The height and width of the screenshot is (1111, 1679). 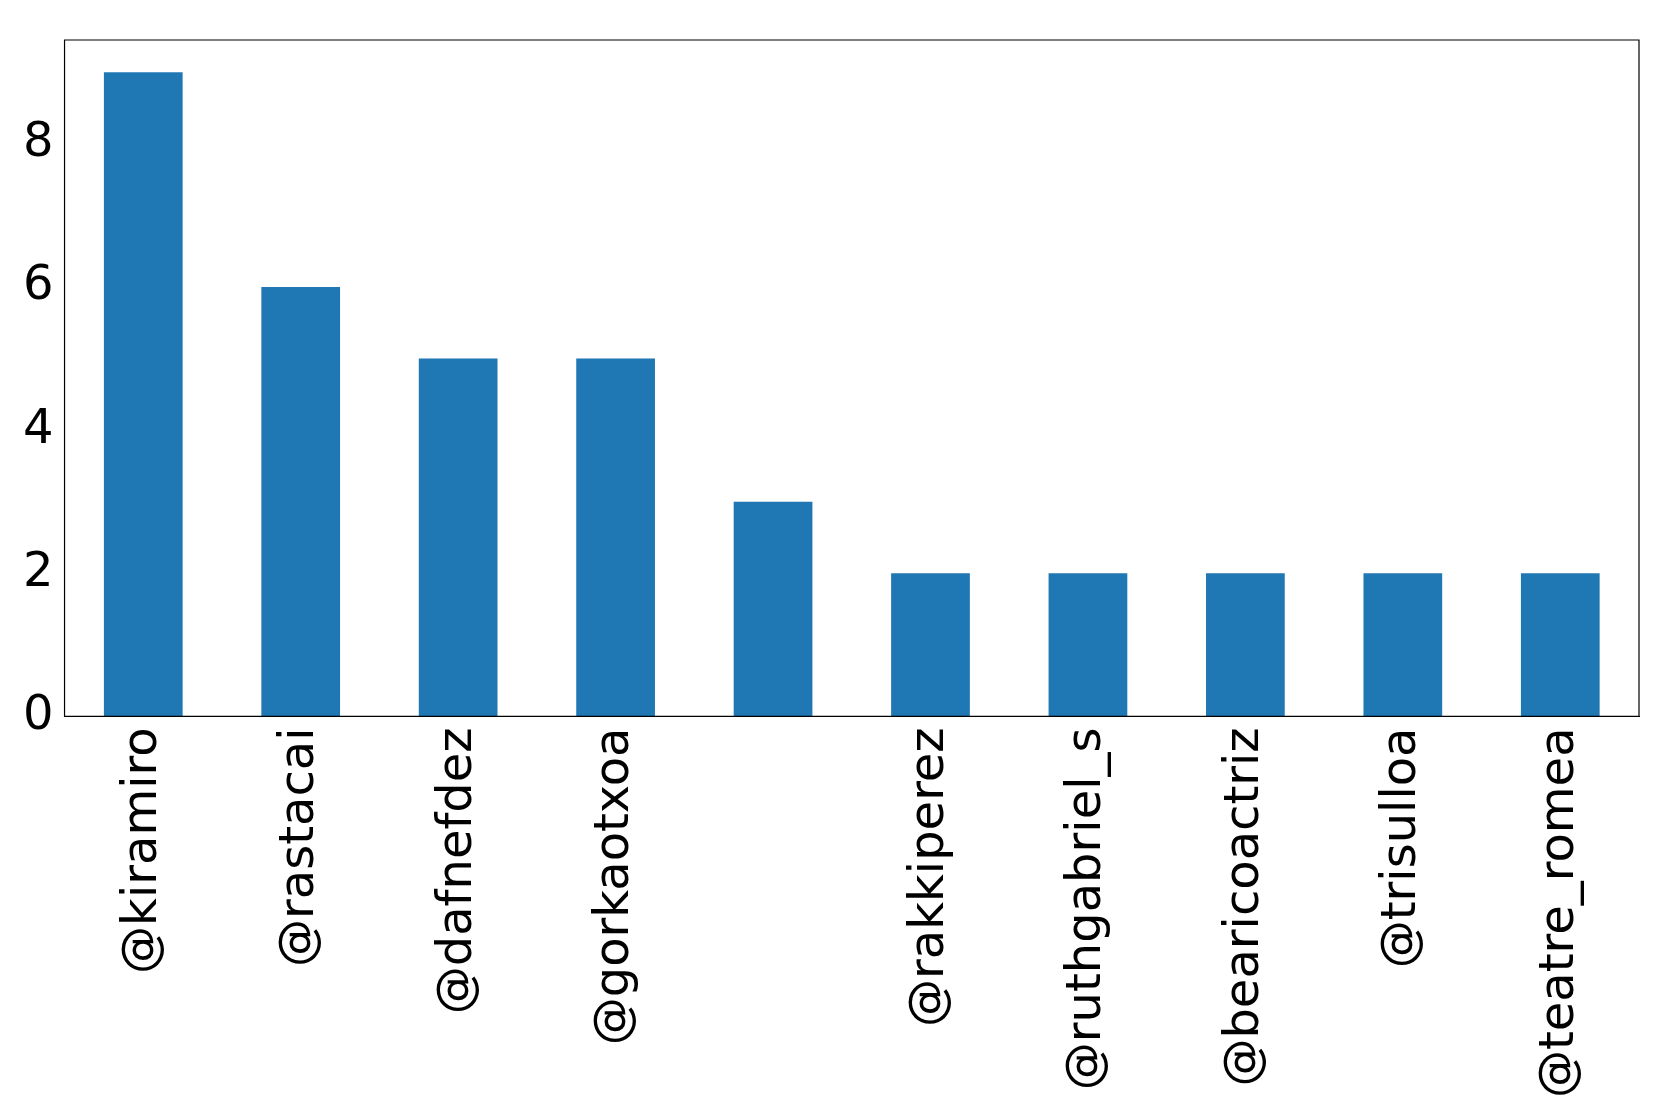 What do you see at coordinates (1240, 907) in the screenshot?
I see `x-tick-label: @bearicoactriz` at bounding box center [1240, 907].